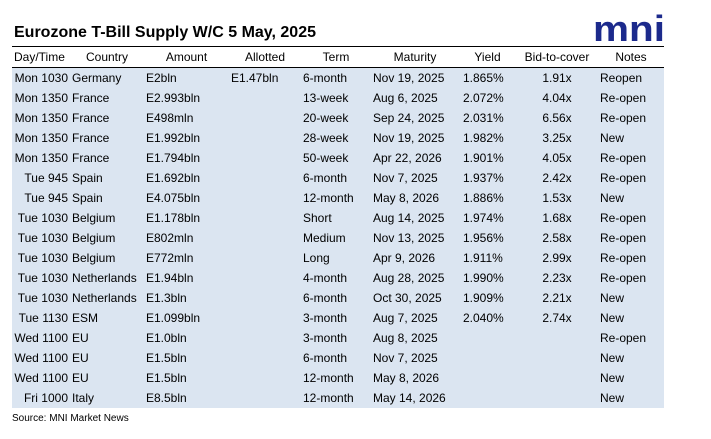 Image resolution: width=711 pixels, height=439 pixels. Describe the element at coordinates (557, 238) in the screenshot. I see `cell-bid-to-cover: 2.58x` at that location.